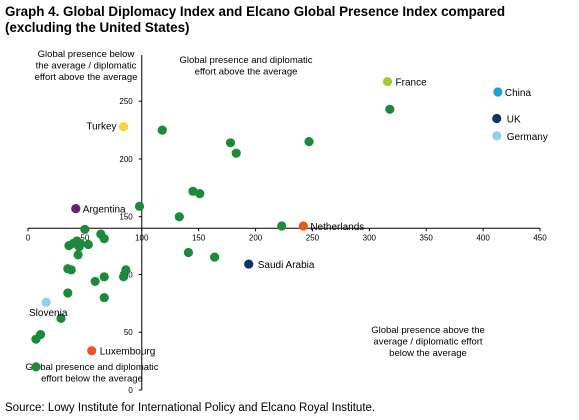  Describe the element at coordinates (249, 264) in the screenshot. I see `data-point-saudi-arabia` at that location.